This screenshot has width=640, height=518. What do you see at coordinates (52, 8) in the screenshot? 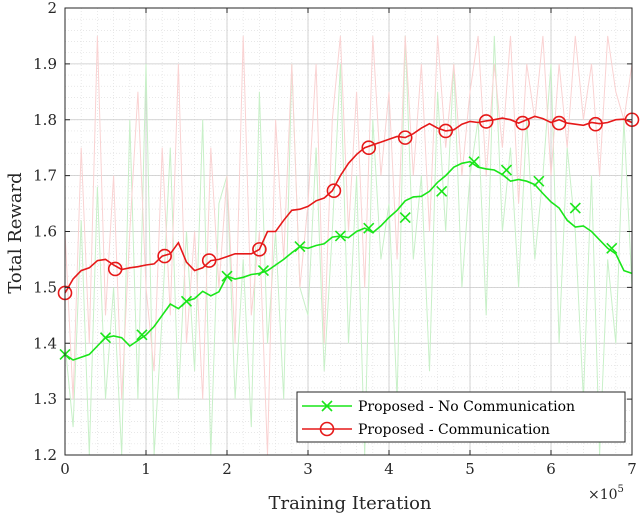
I see `y-tick-label: 2` at bounding box center [52, 8].